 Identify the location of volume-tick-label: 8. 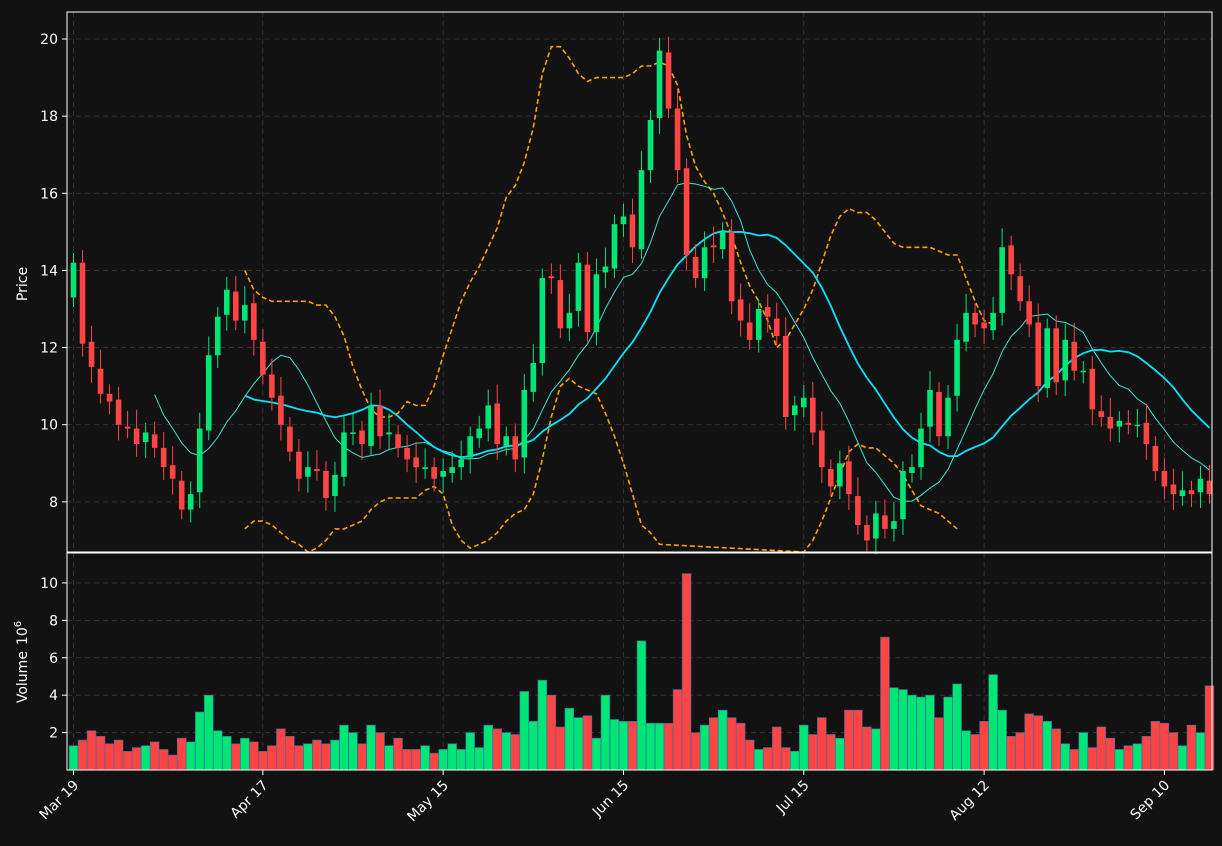
(53, 621).